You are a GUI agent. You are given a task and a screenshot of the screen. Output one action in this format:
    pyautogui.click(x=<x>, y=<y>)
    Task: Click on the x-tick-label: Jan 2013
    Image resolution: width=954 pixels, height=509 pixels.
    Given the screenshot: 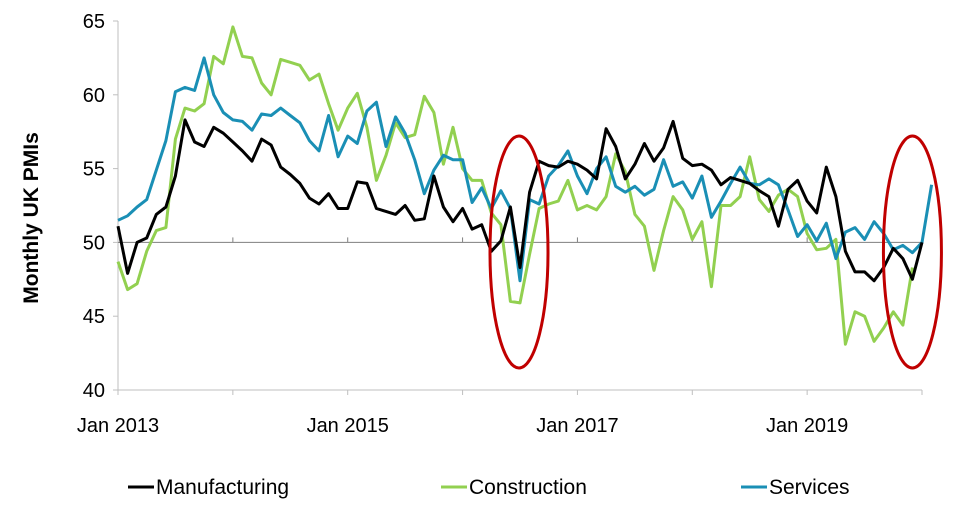 What is the action you would take?
    pyautogui.click(x=118, y=426)
    